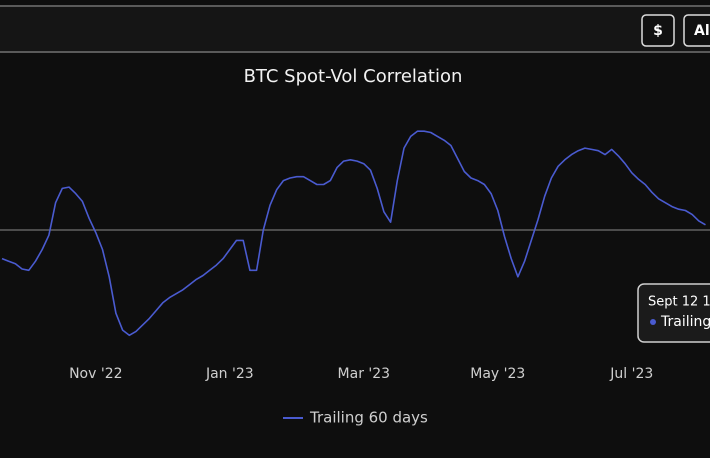 The height and width of the screenshot is (458, 710). I want to click on legend-label: Trailing 60 days, so click(368, 418).